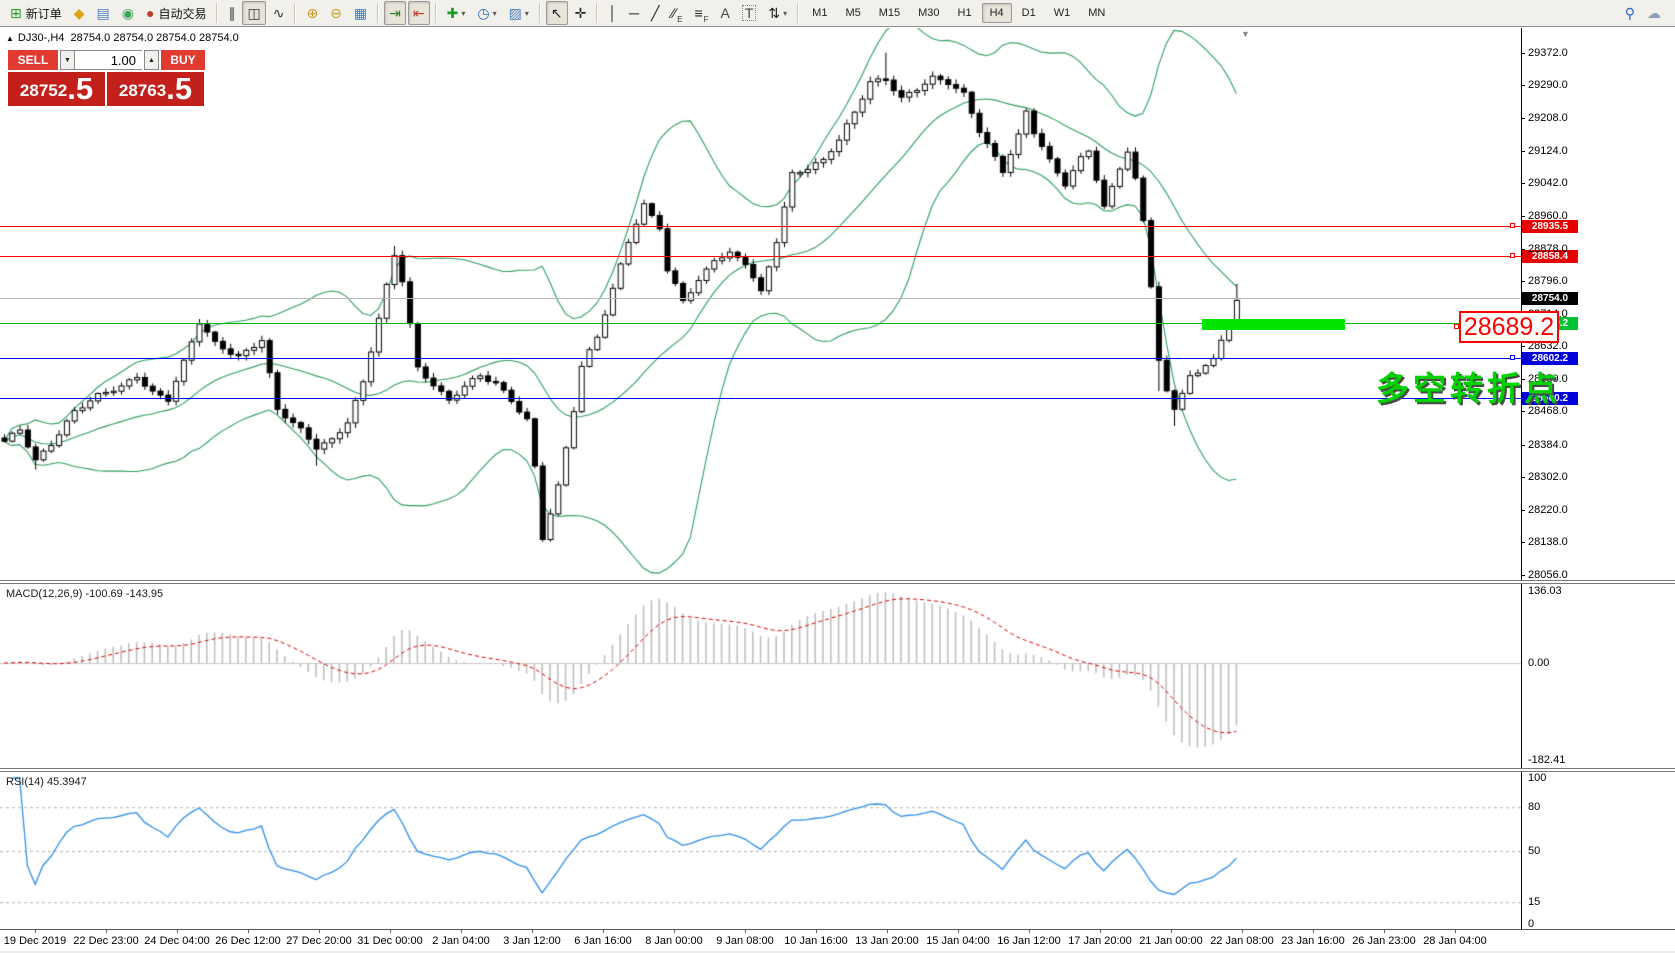 The width and height of the screenshot is (1675, 953). What do you see at coordinates (103, 13) in the screenshot?
I see `profiles-button: ▤` at bounding box center [103, 13].